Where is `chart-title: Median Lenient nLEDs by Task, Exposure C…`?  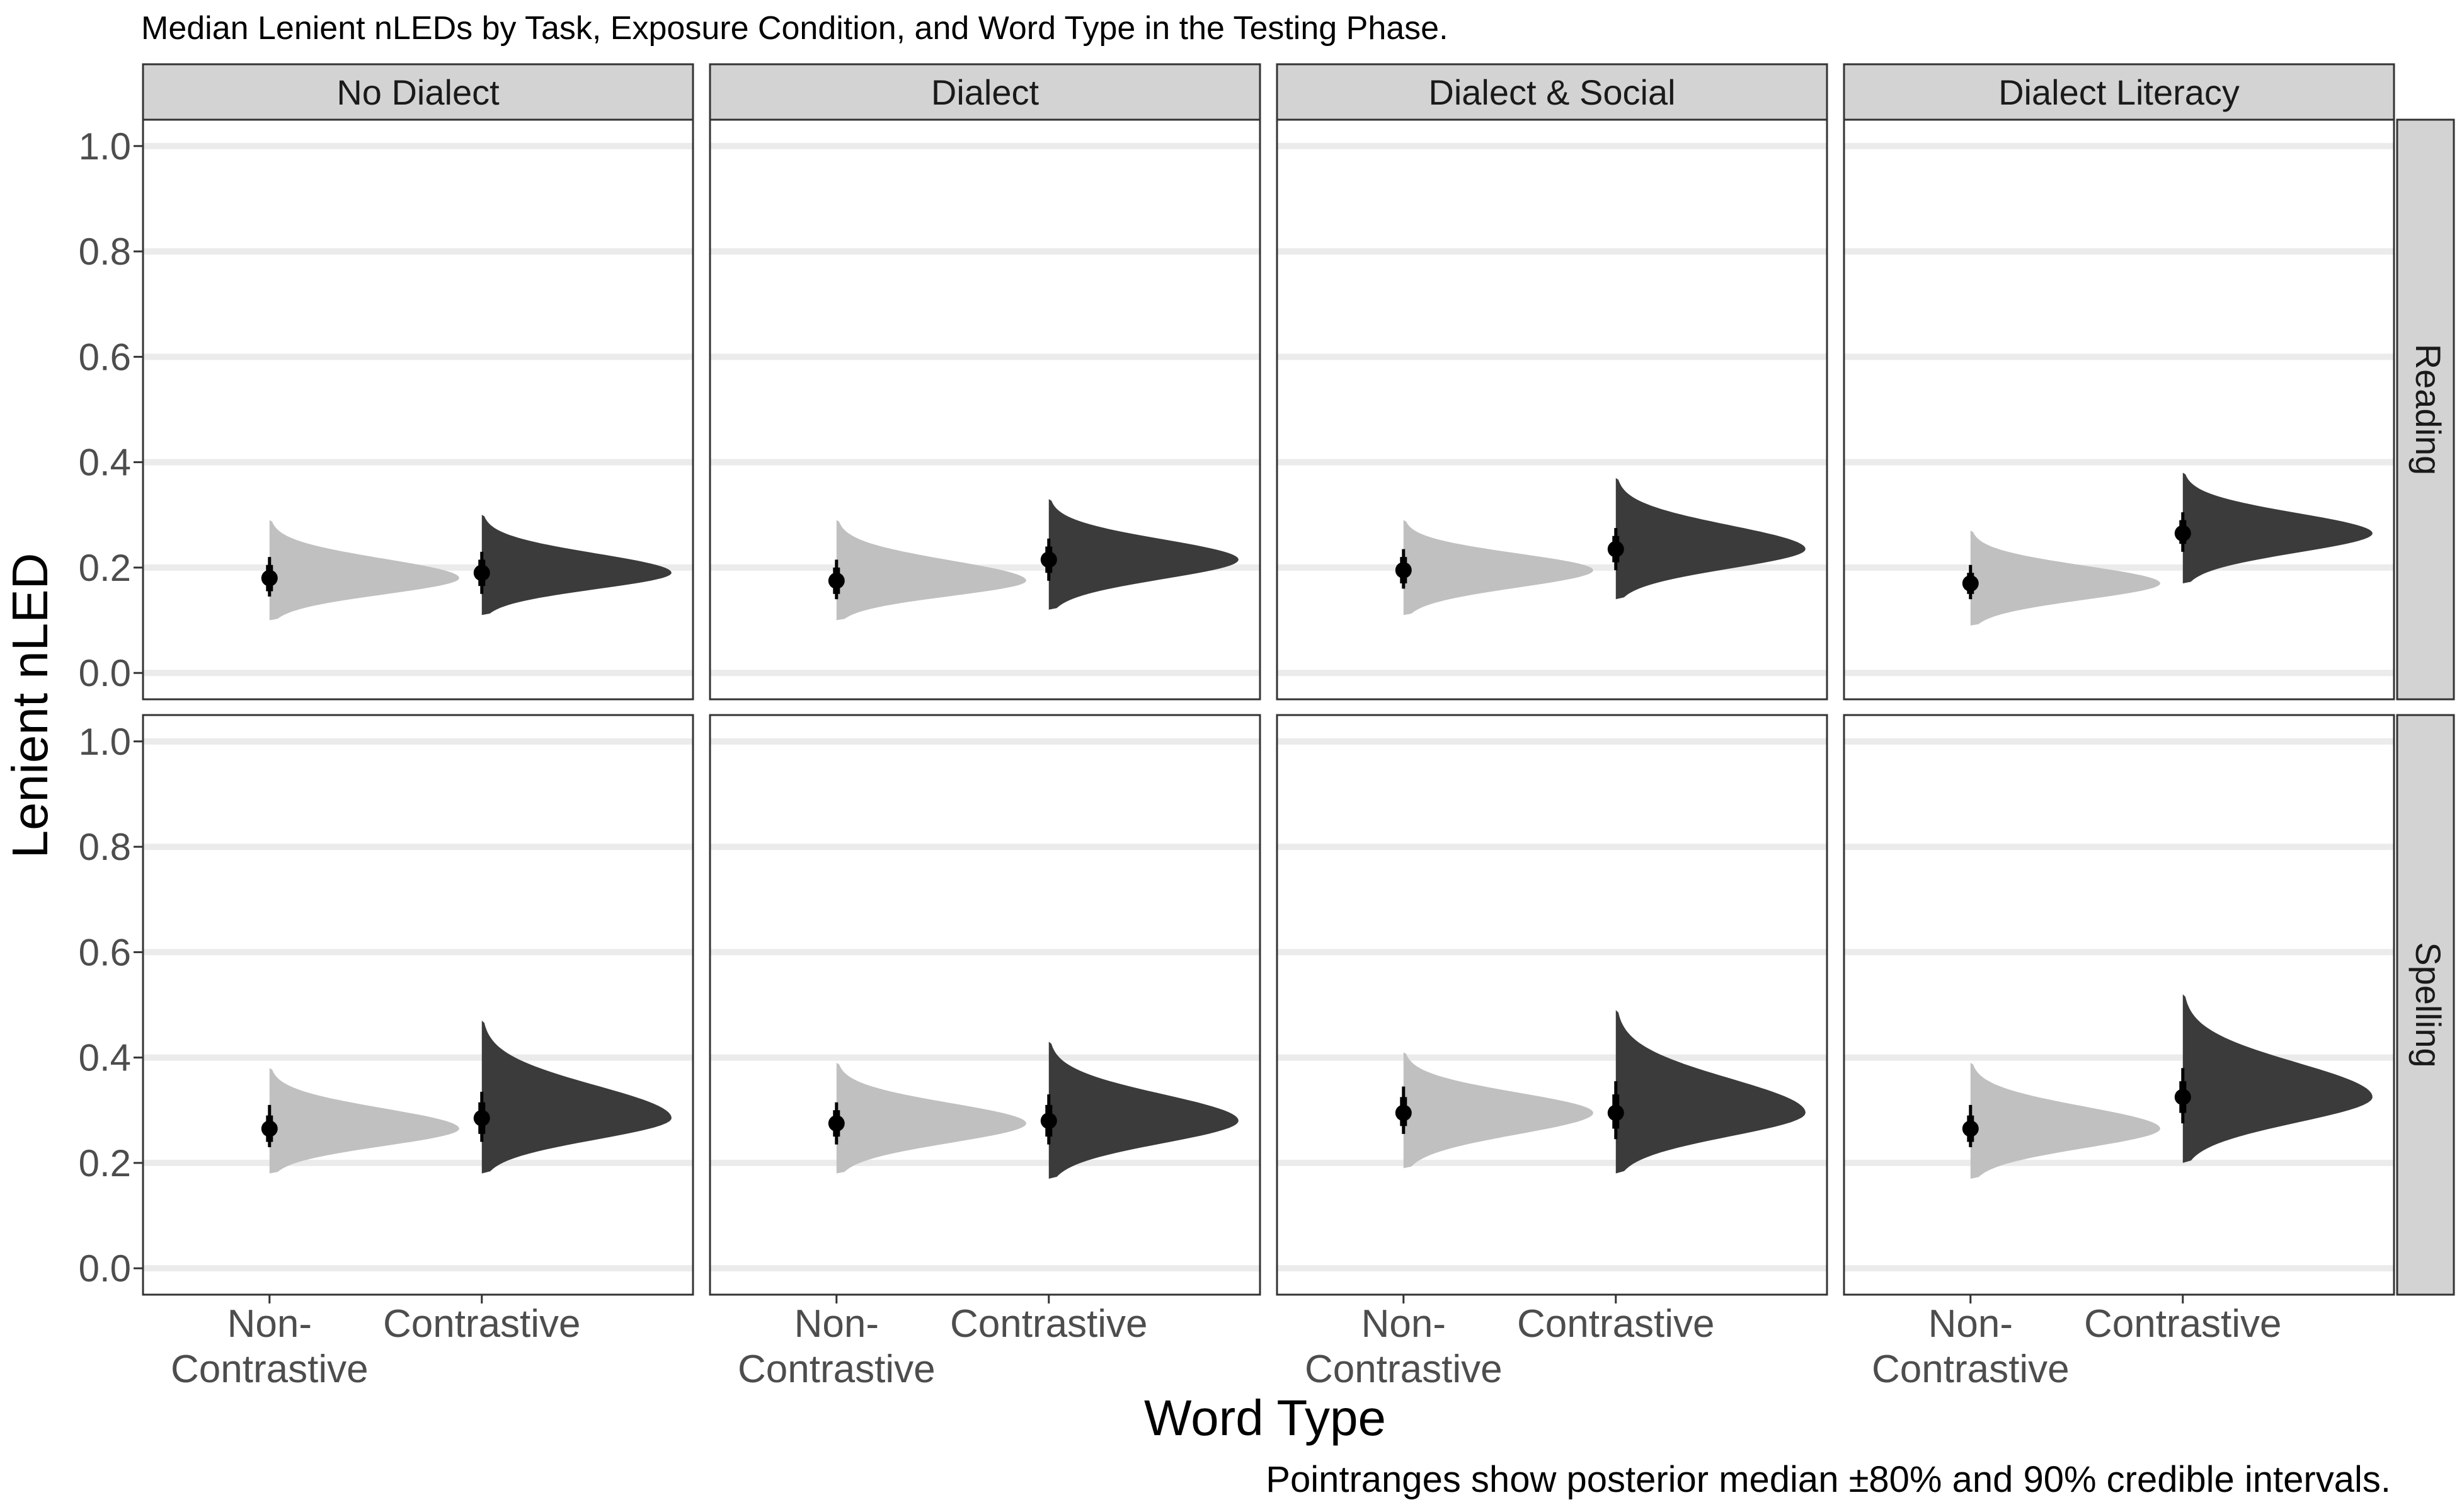
chart-title: Median Lenient nLEDs by Task, Exposure C… is located at coordinates (794, 28).